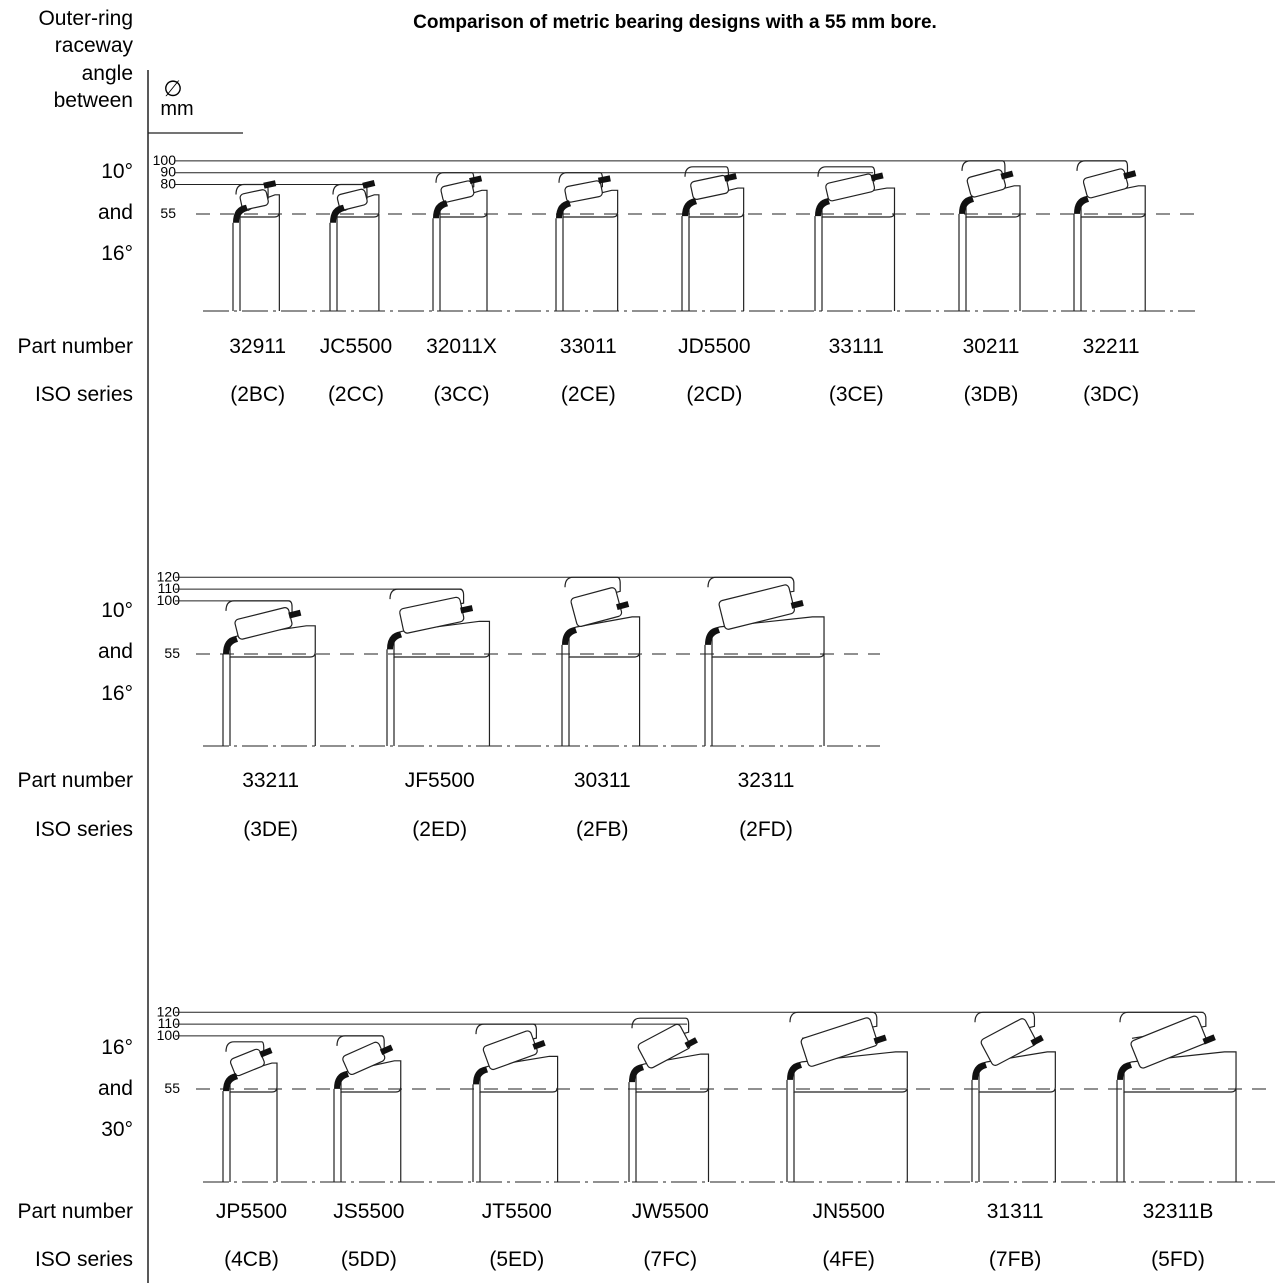 The height and width of the screenshot is (1283, 1282). What do you see at coordinates (168, 184) in the screenshot?
I see `tick-label-80: 80` at bounding box center [168, 184].